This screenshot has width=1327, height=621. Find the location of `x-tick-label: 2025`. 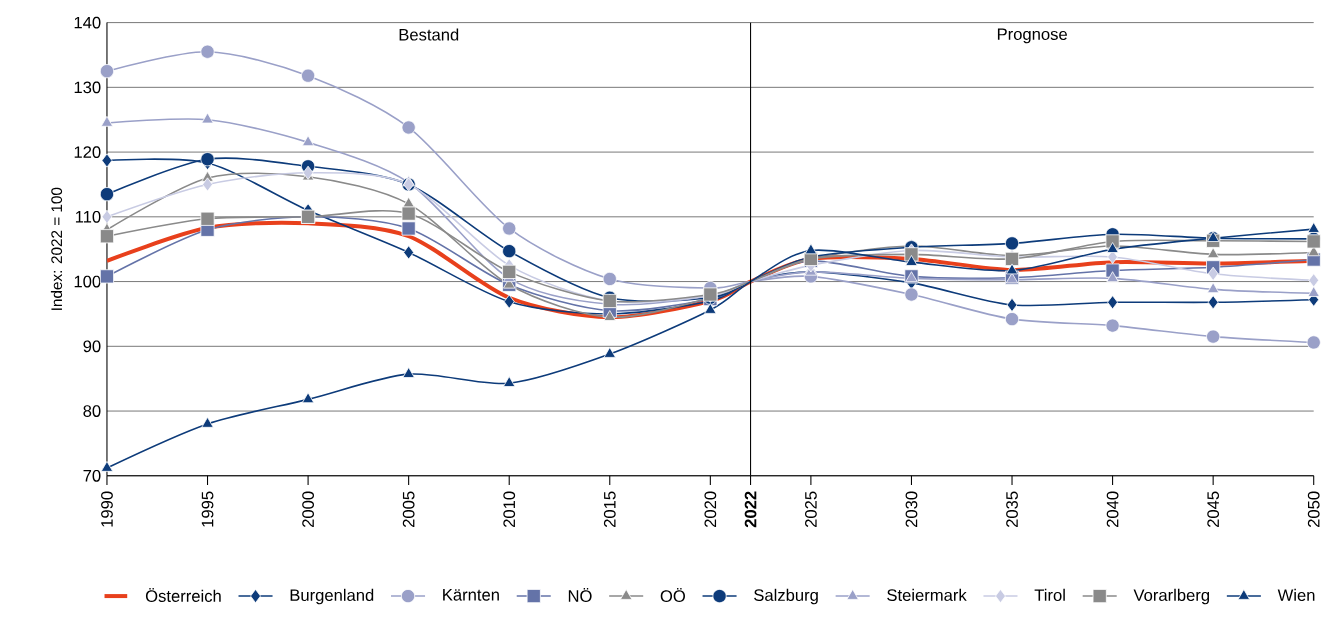

x-tick-label: 2025 is located at coordinates (811, 509).